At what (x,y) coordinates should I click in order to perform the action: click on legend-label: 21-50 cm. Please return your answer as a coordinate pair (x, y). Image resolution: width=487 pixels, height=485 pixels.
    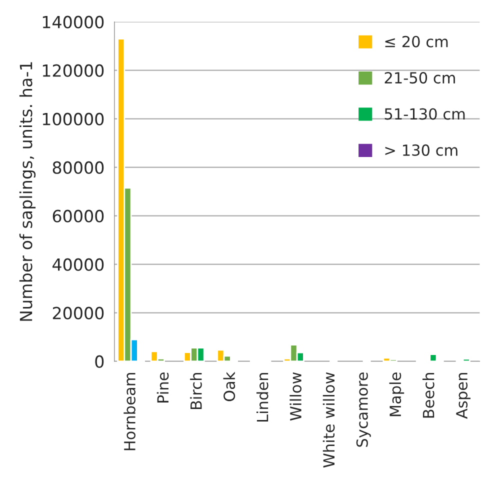
    Looking at the image, I should click on (419, 78).